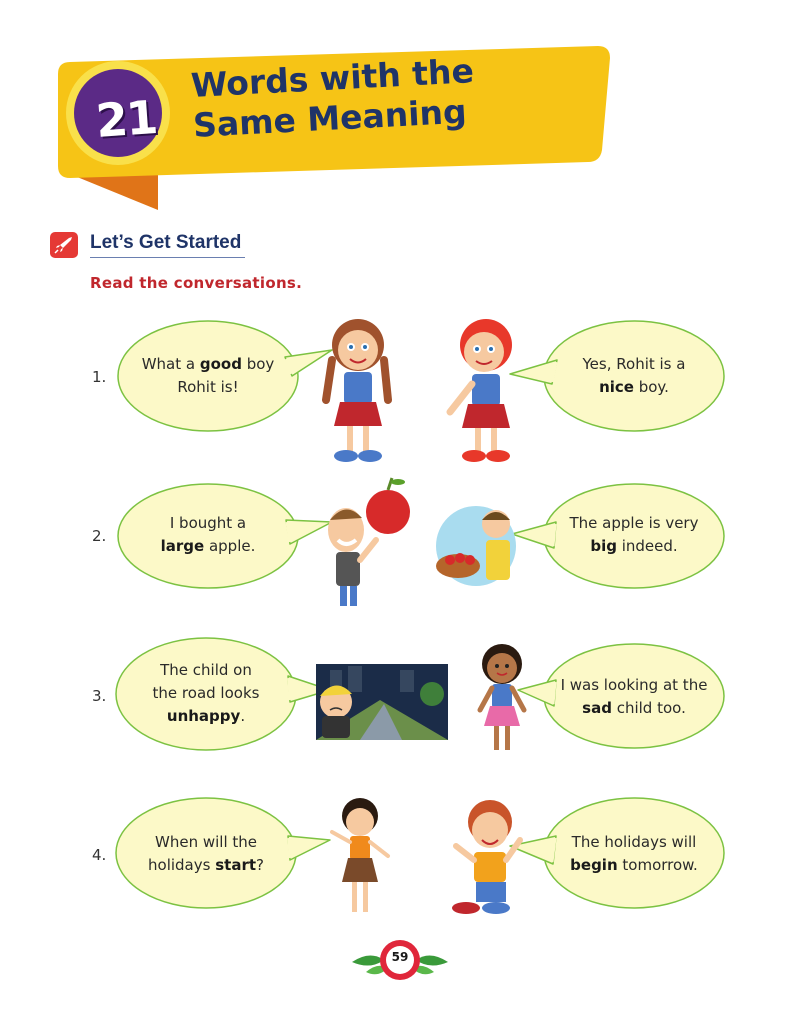  I want to click on item-number-2: 2., so click(99, 536).